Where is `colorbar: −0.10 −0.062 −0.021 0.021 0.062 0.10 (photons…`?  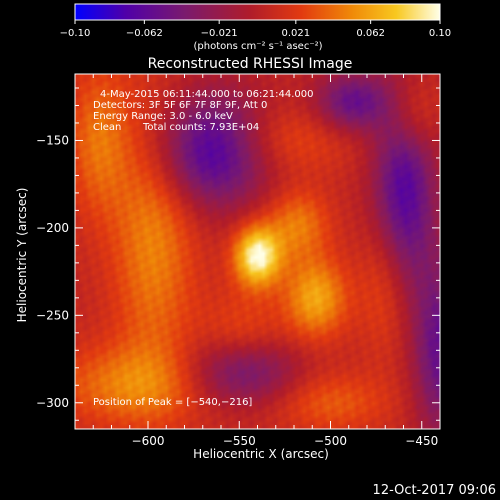
colorbar: −0.10 −0.062 −0.021 0.021 0.062 0.10 (photons… is located at coordinates (255, 27).